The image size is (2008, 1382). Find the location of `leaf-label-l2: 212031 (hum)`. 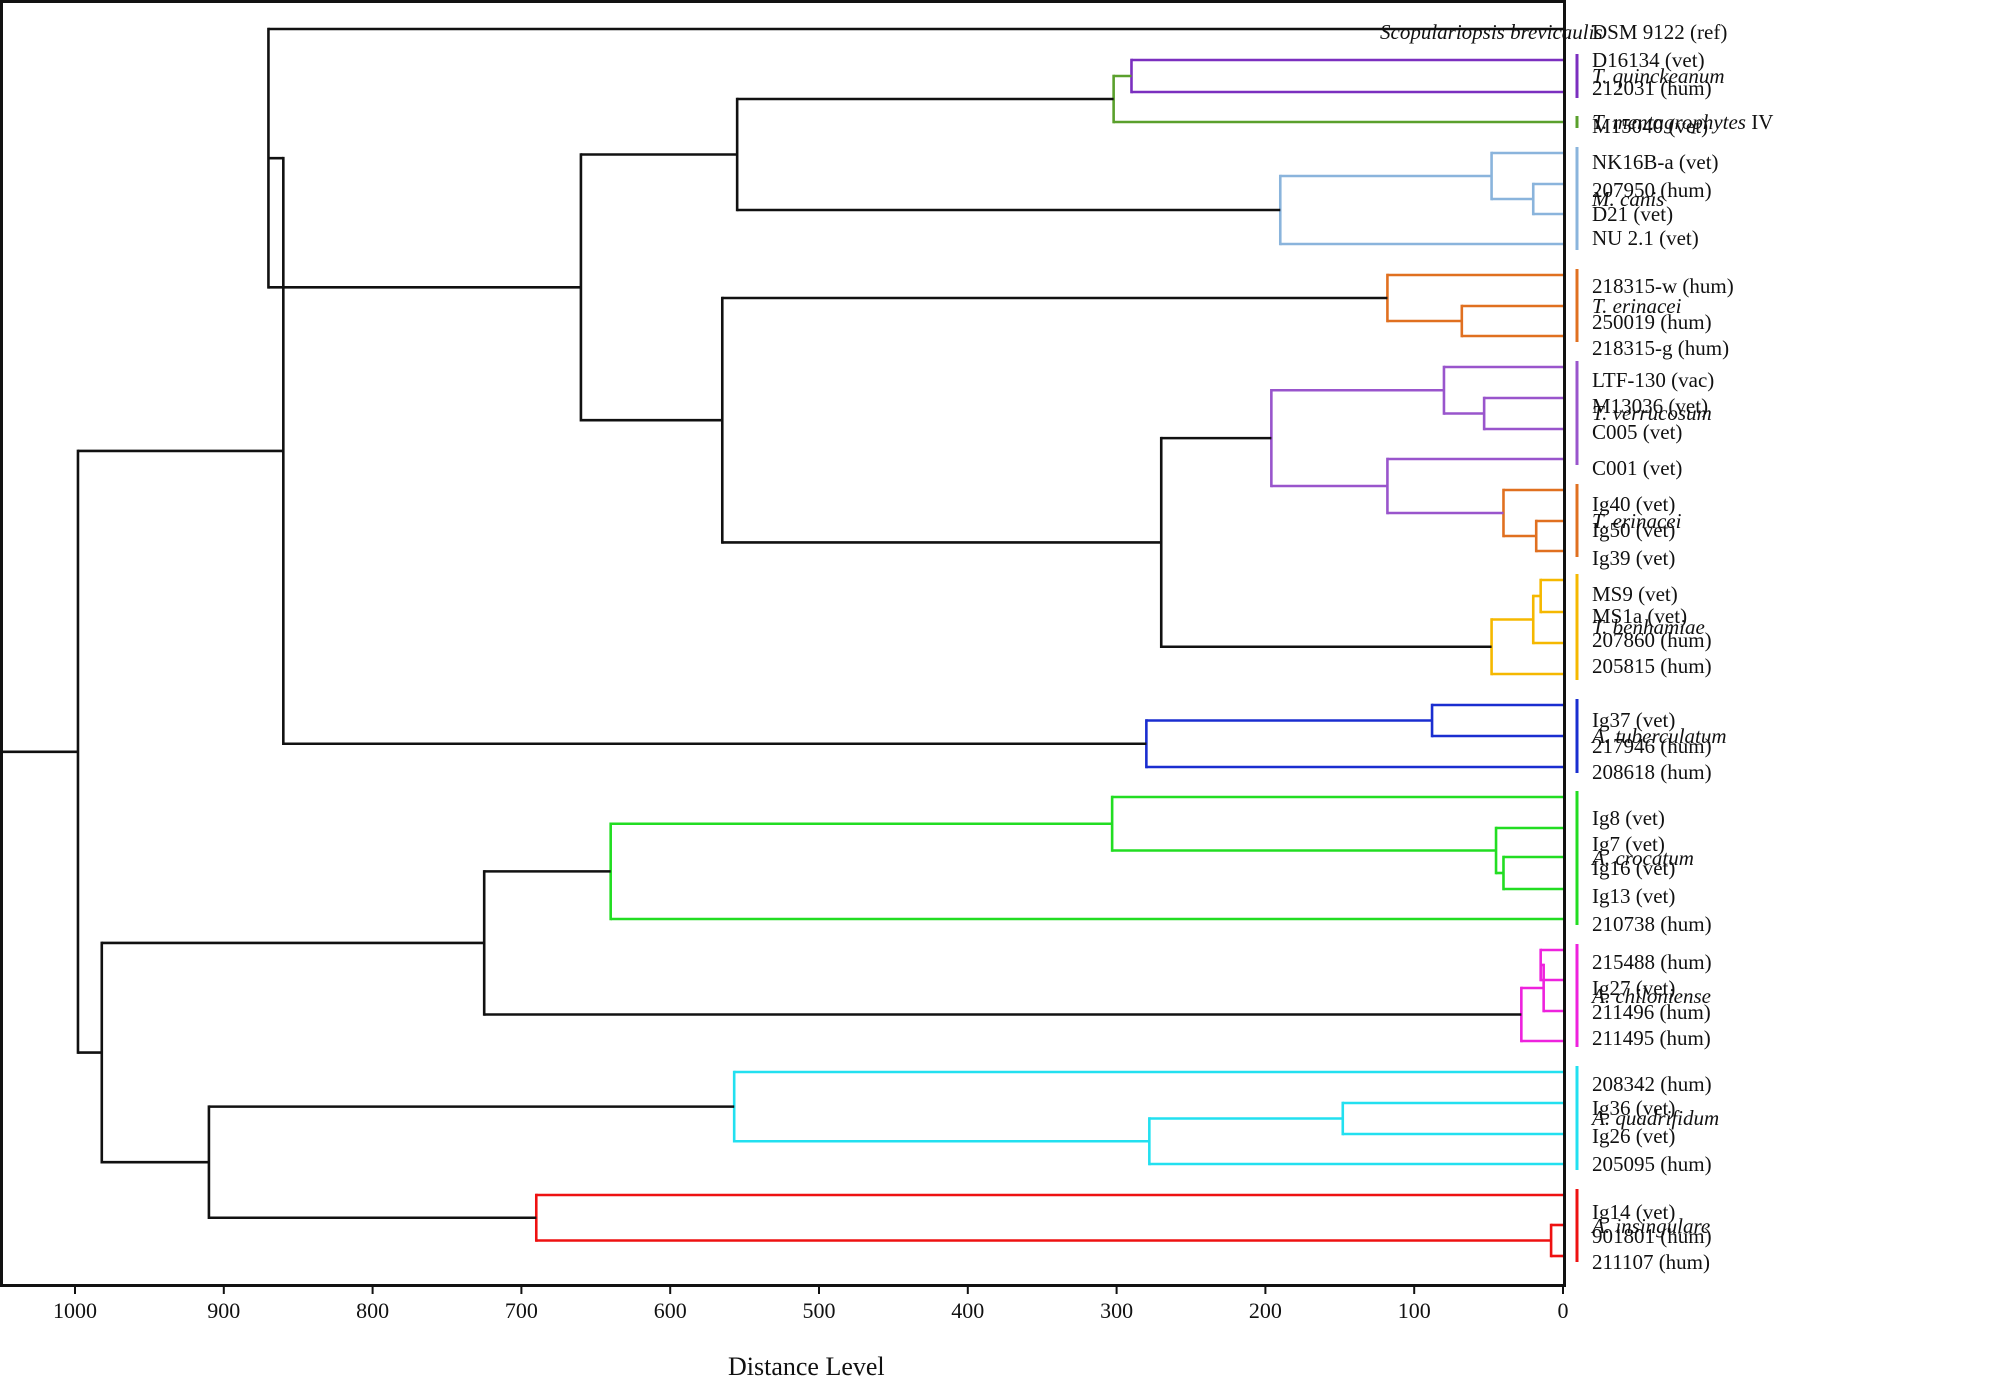

leaf-label-l2: 212031 (hum) is located at coordinates (1652, 88).